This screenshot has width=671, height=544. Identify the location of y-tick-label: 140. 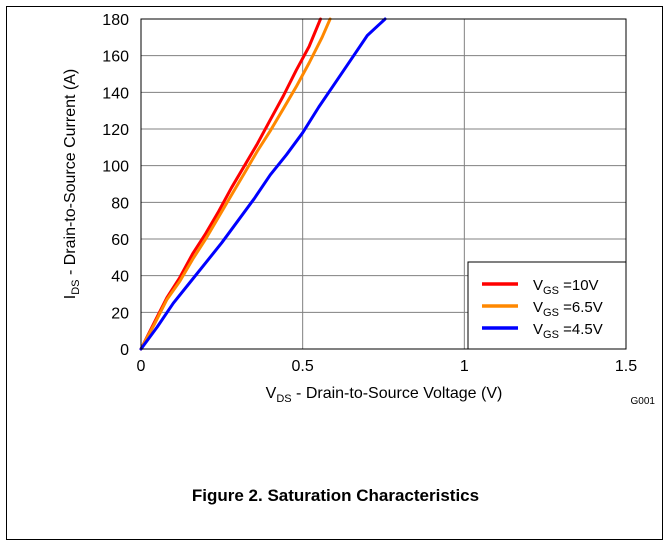
(115, 93).